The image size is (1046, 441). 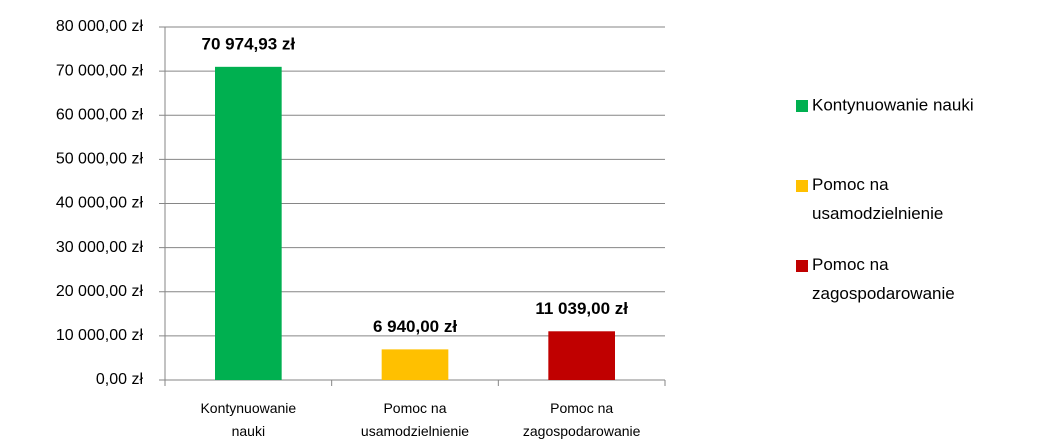 What do you see at coordinates (883, 279) in the screenshot?
I see `legend-label: Pomoc na zagospodarowanie` at bounding box center [883, 279].